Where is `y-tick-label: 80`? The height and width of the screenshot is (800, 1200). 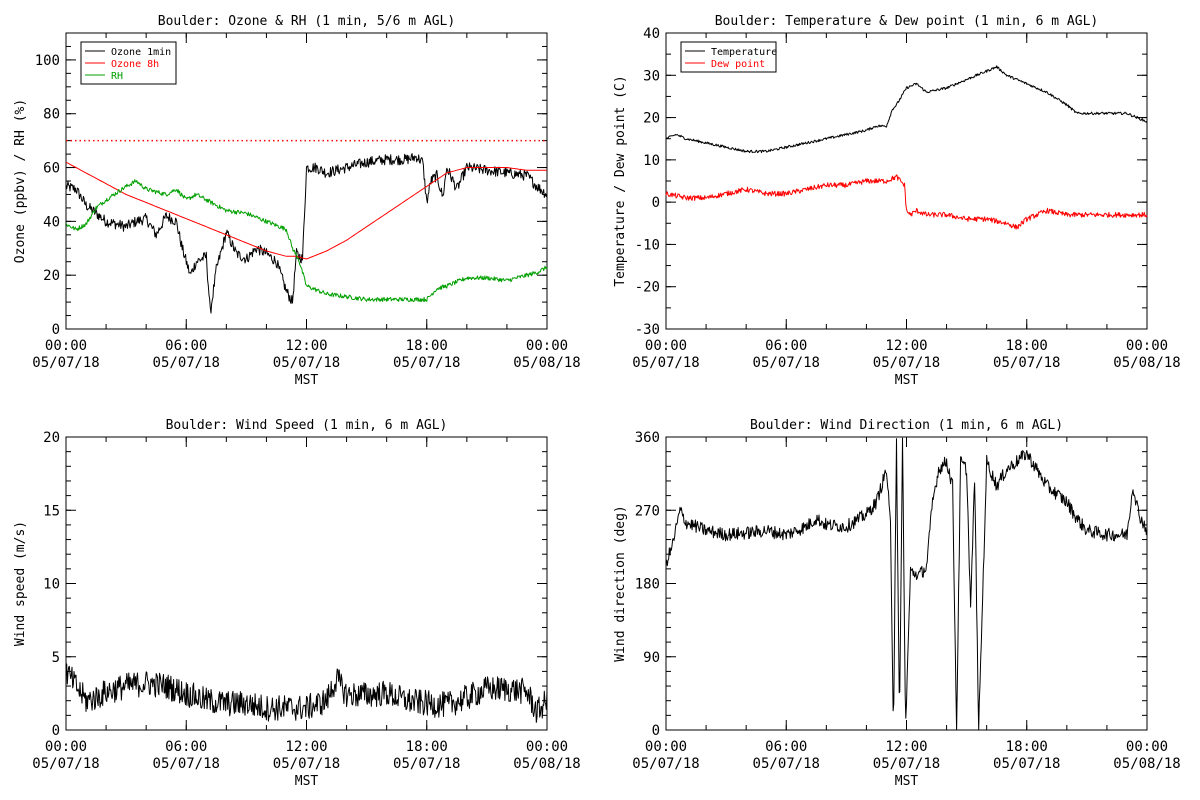
y-tick-label: 80 is located at coordinates (51, 115).